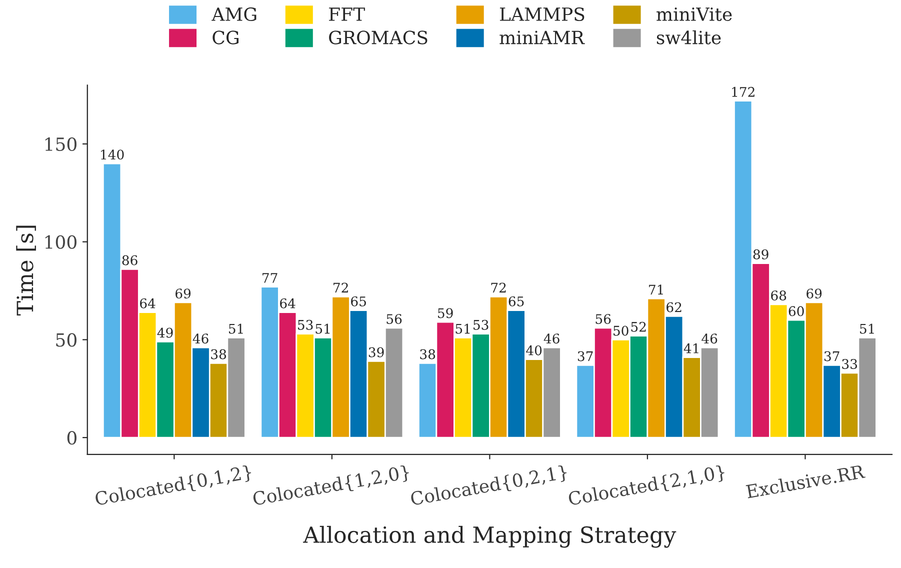  I want to click on legend-label: LAMMPS, so click(542, 14).